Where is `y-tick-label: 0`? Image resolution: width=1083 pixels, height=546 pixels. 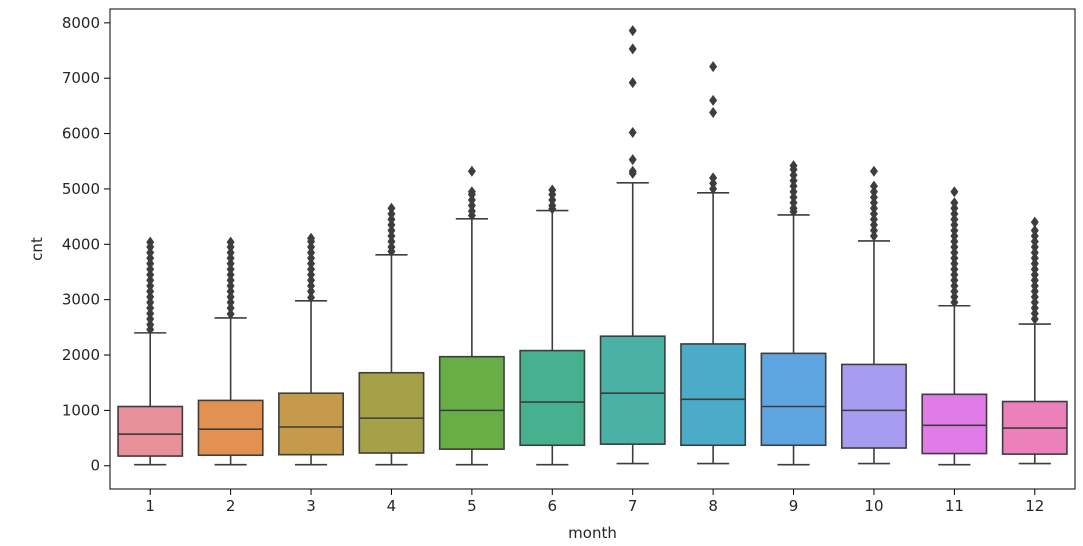 y-tick-label: 0 is located at coordinates (95, 466).